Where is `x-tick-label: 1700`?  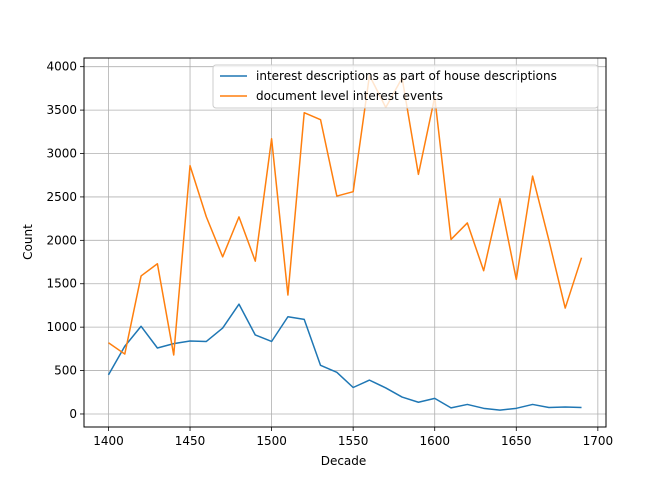 x-tick-label: 1700 is located at coordinates (598, 441).